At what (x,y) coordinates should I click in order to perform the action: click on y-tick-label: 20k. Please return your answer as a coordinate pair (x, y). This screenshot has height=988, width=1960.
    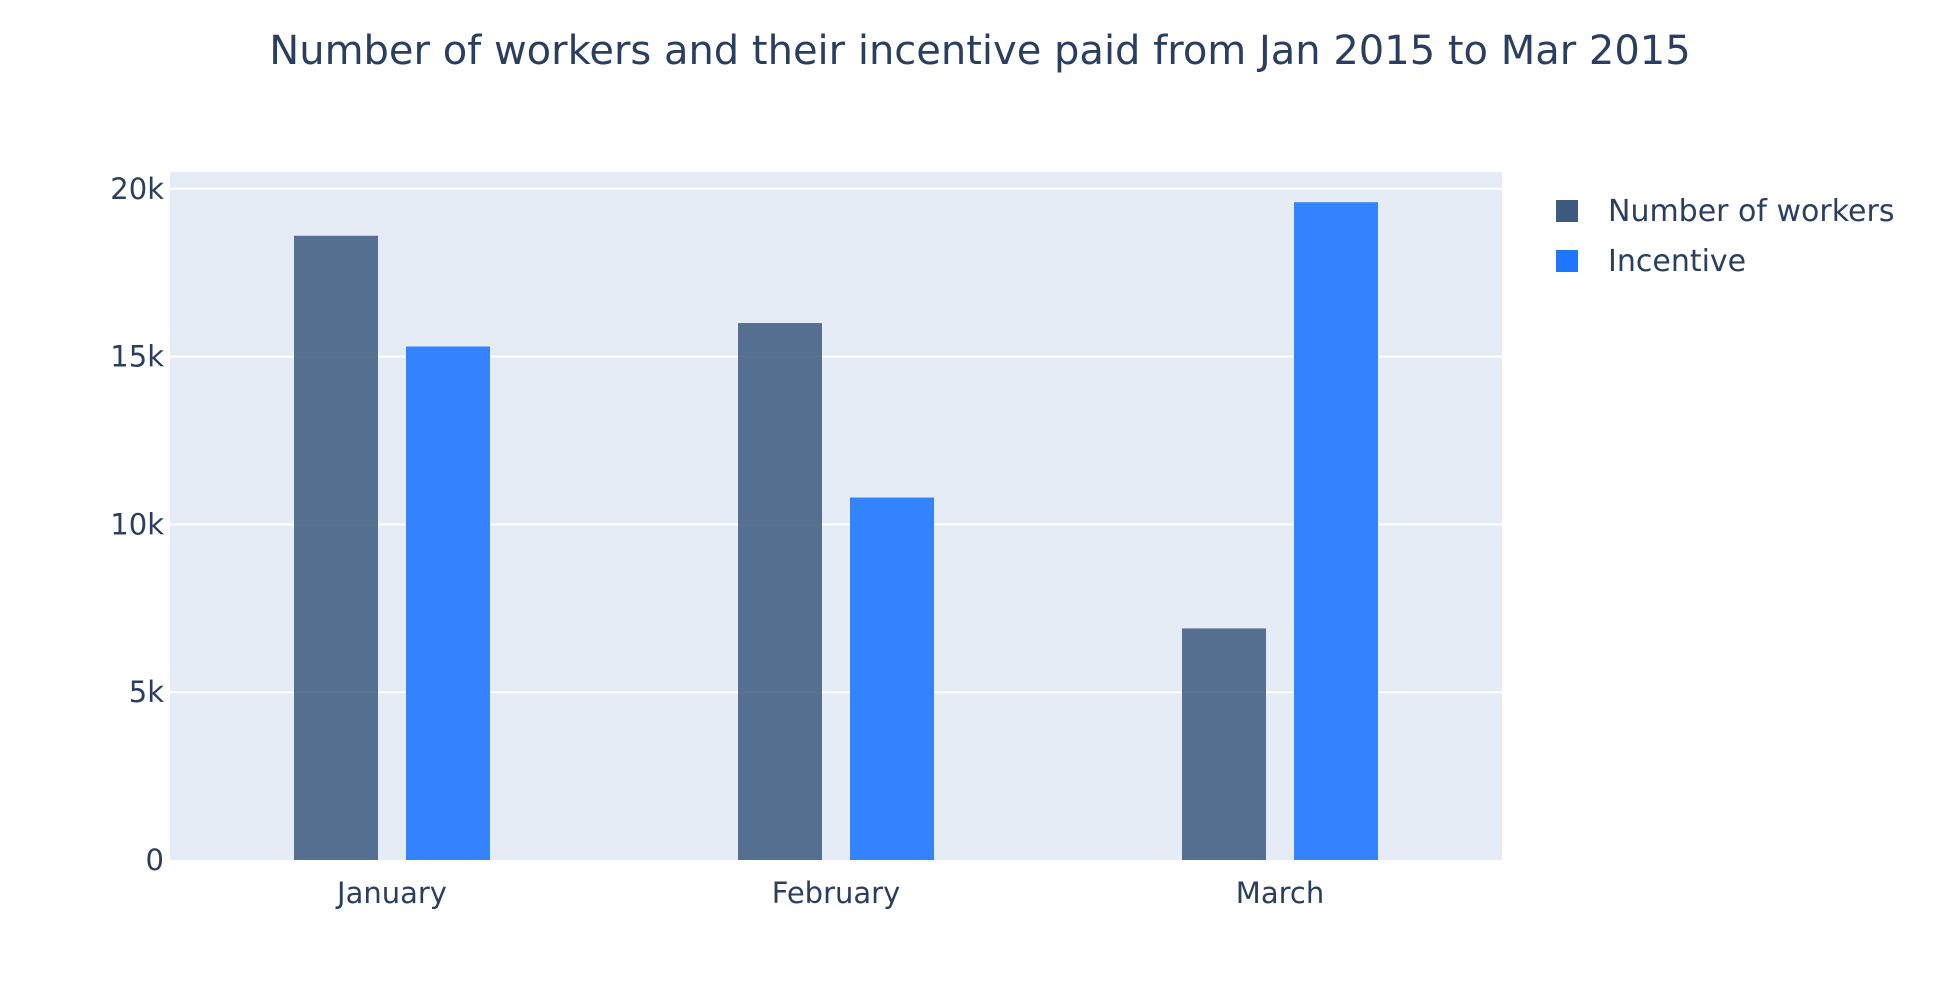
    Looking at the image, I should click on (137, 189).